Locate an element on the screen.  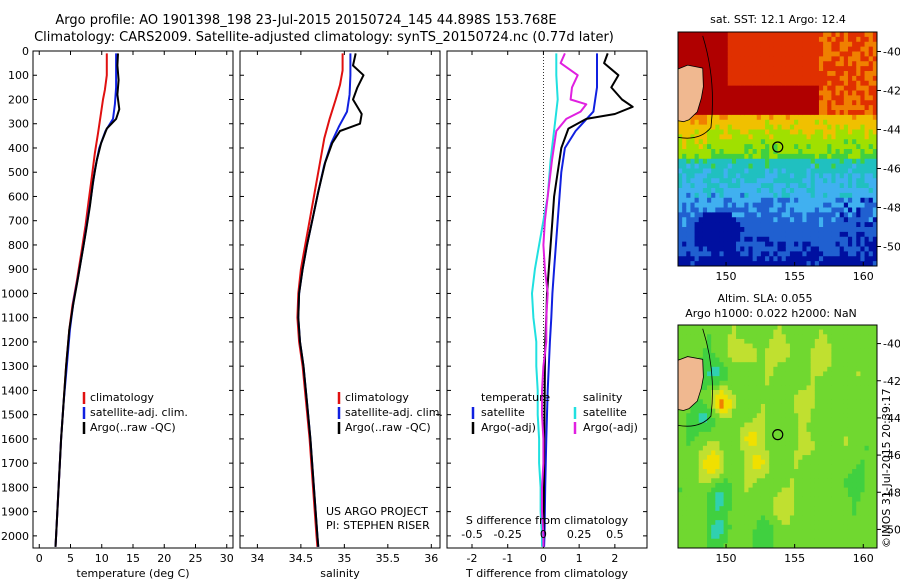
y-tick-label: 500 is located at coordinates (18, 172).